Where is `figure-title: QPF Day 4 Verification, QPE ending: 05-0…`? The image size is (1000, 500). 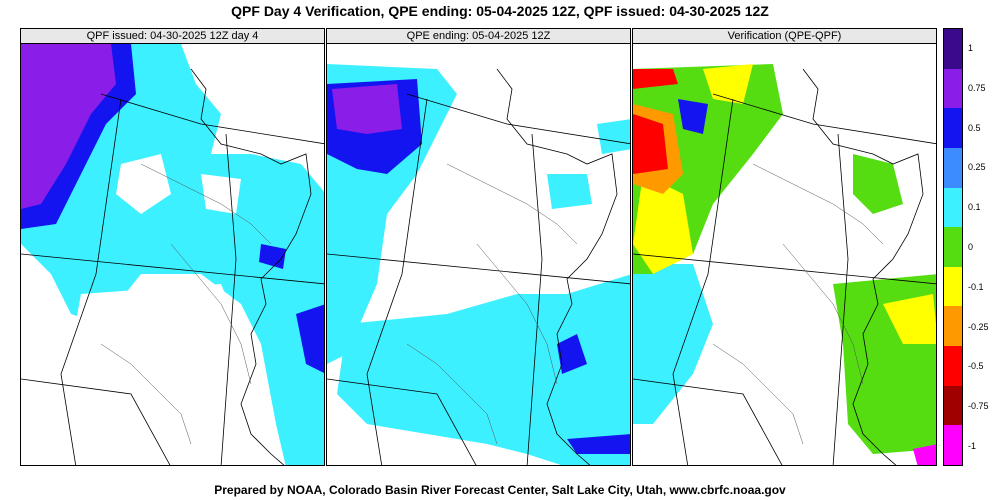 figure-title: QPF Day 4 Verification, QPE ending: 05-0… is located at coordinates (500, 11).